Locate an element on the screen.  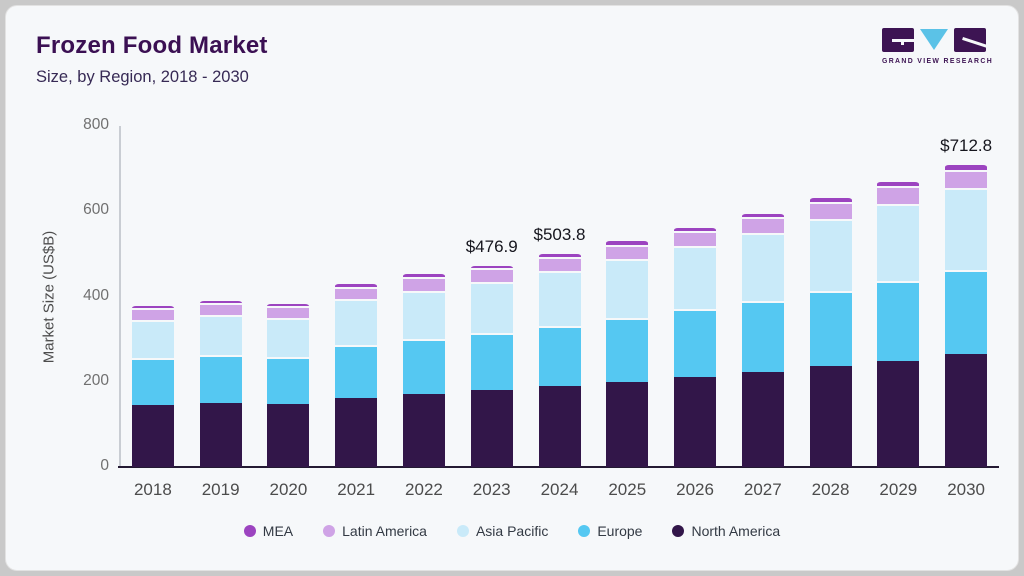
bar-2023-latin-america is located at coordinates (491, 275).